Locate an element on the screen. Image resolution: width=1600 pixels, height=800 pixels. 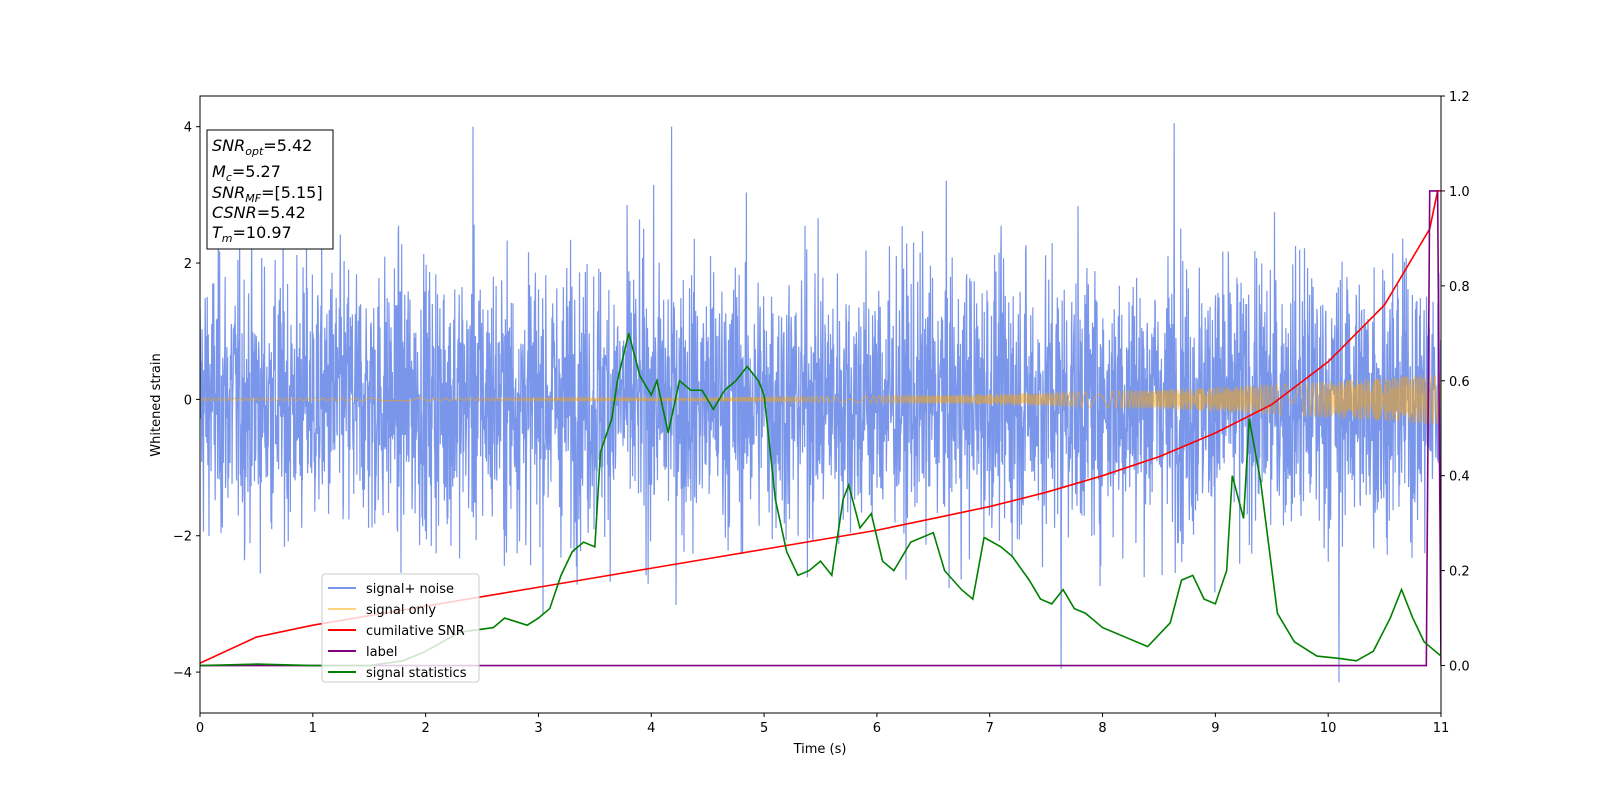
legend-label: cumilative SNR is located at coordinates (415, 631).